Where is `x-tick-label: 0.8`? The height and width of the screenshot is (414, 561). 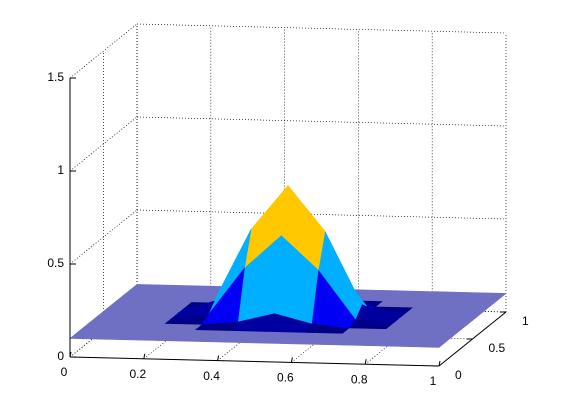
x-tick-label: 0.8 is located at coordinates (359, 379).